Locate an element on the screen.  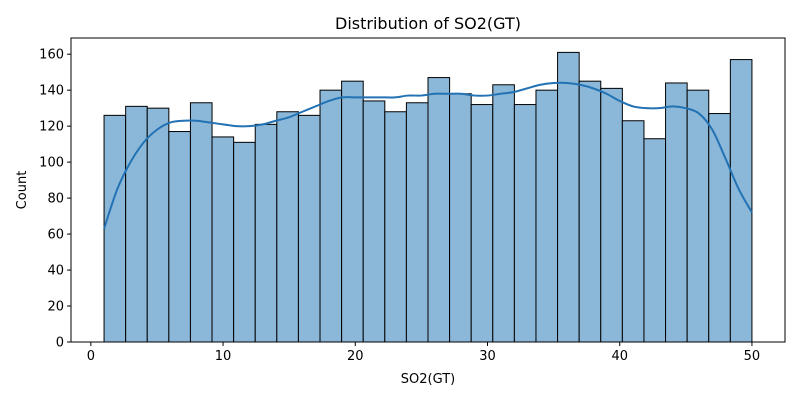
chart-title: Distribution of SO2(GT) is located at coordinates (428, 23).